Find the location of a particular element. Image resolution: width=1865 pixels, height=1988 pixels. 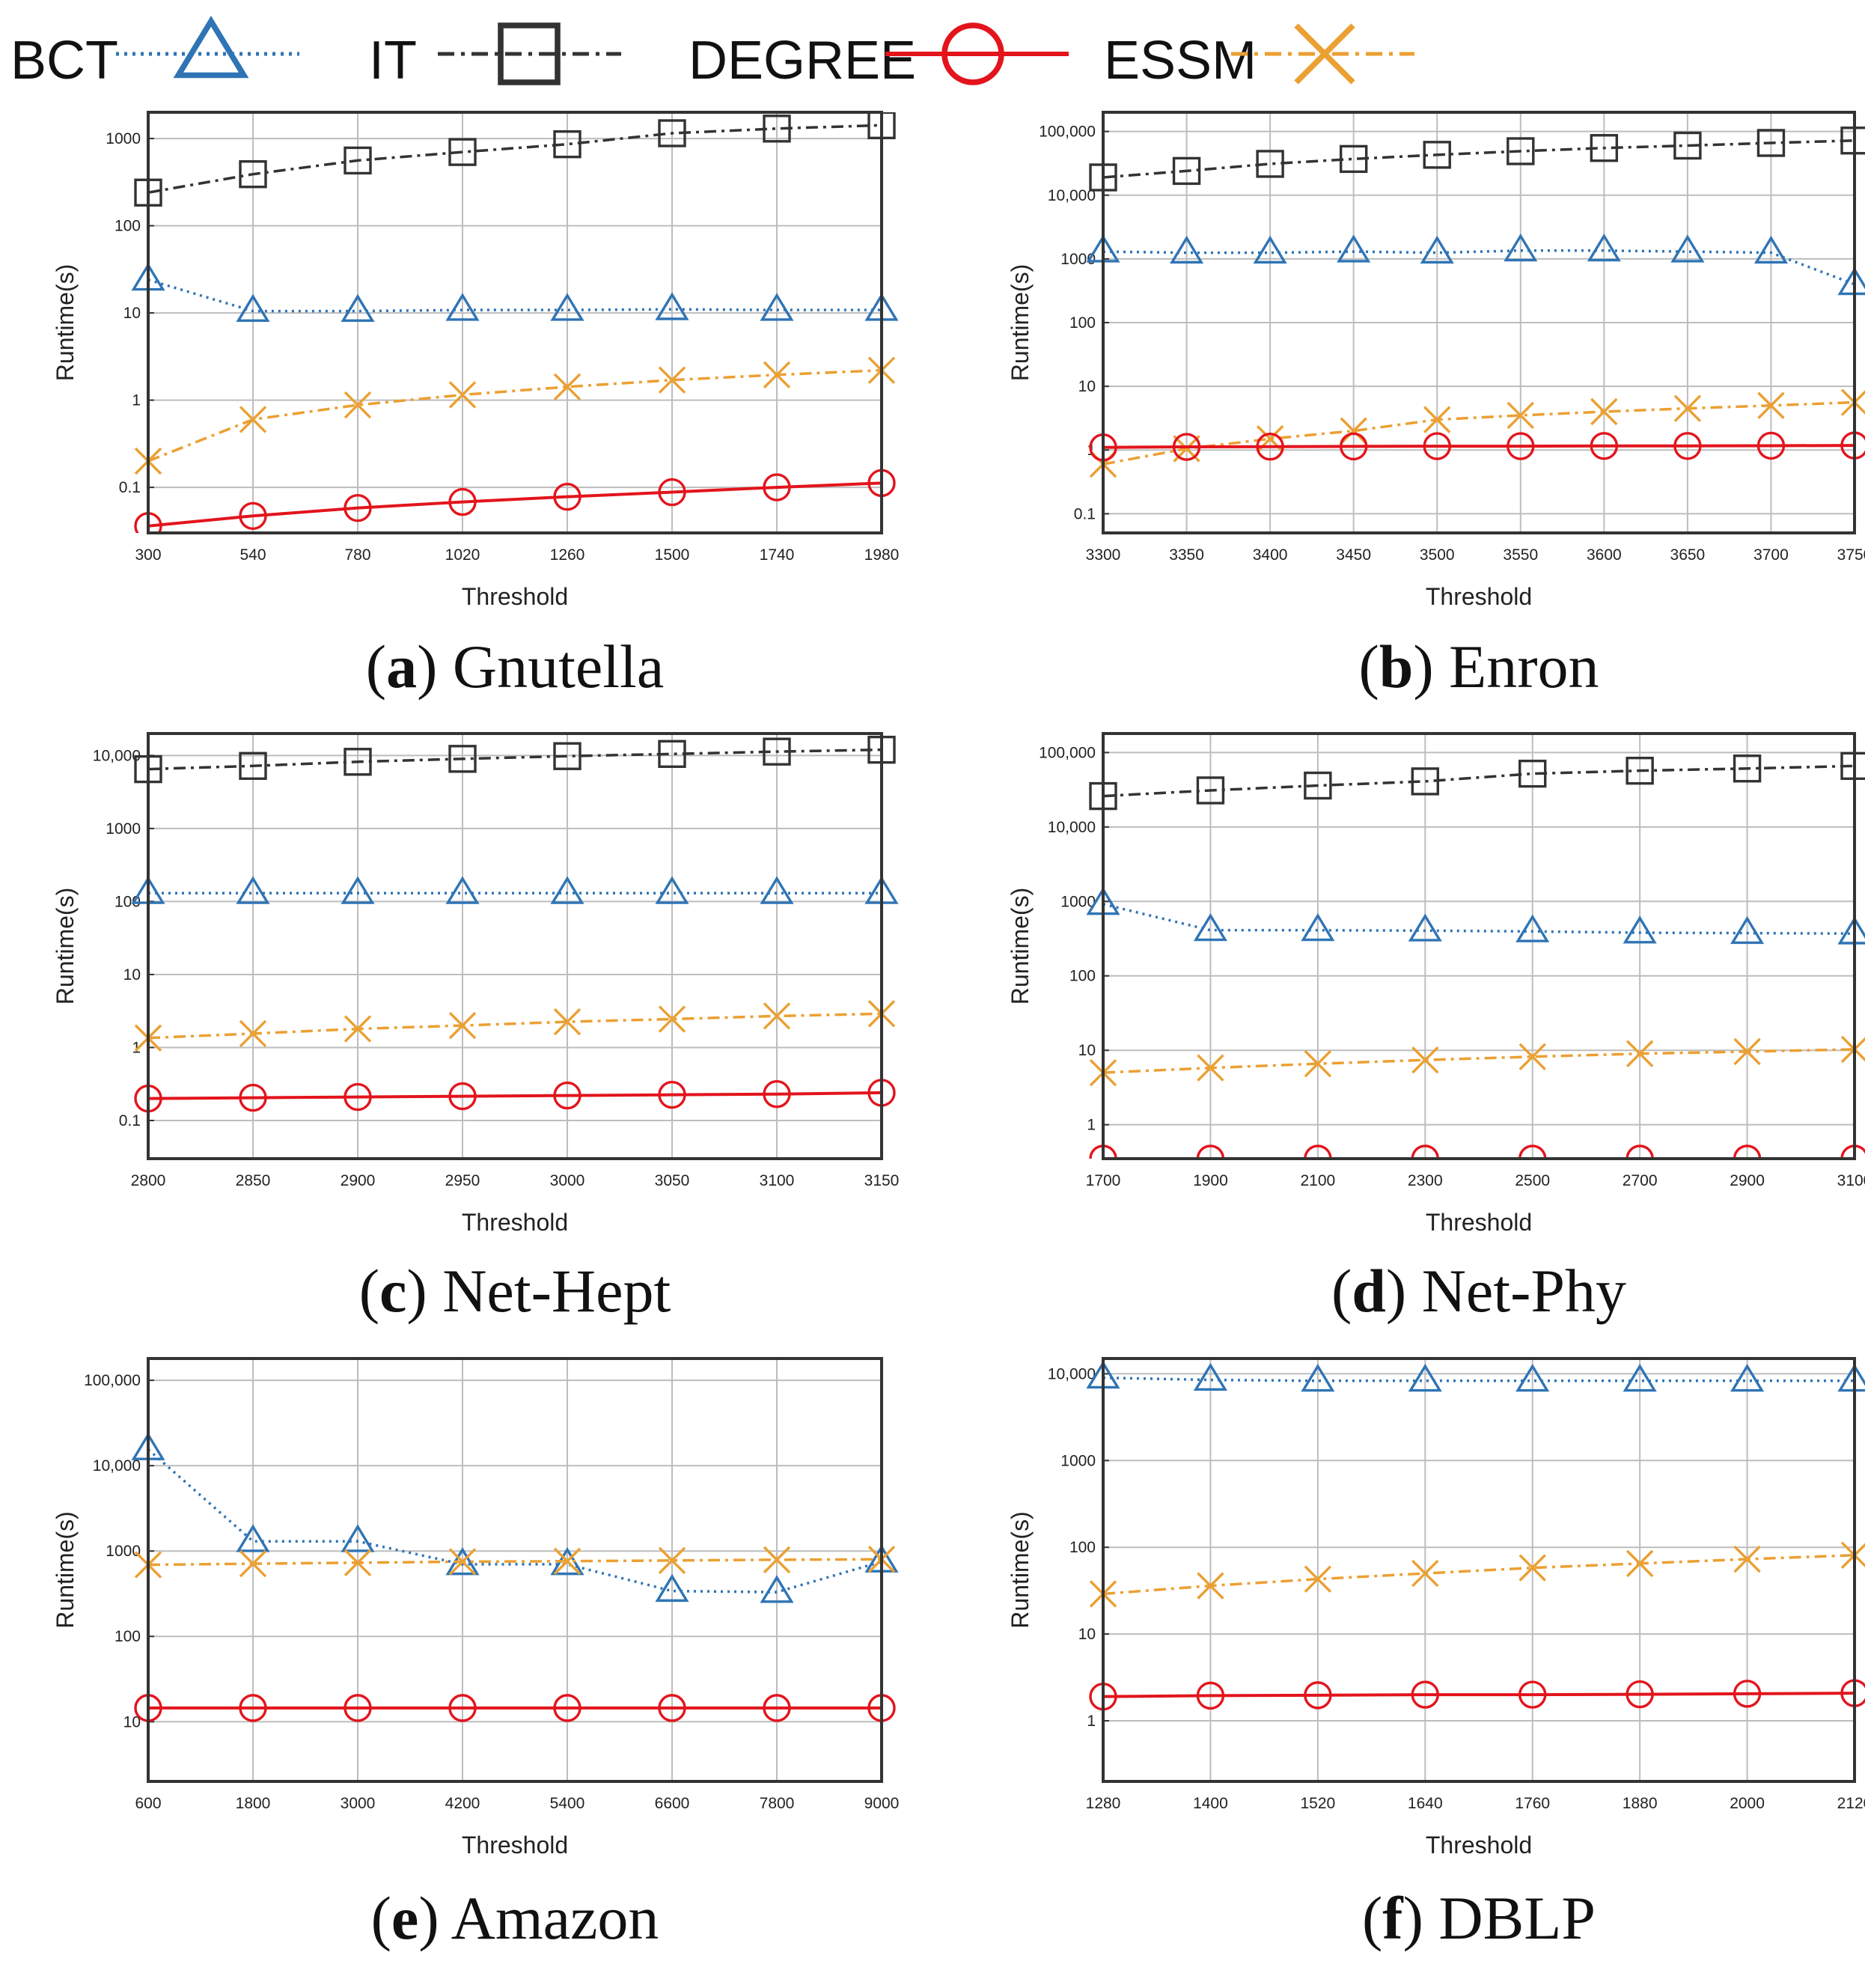

series-area is located at coordinates (1475, 1536).